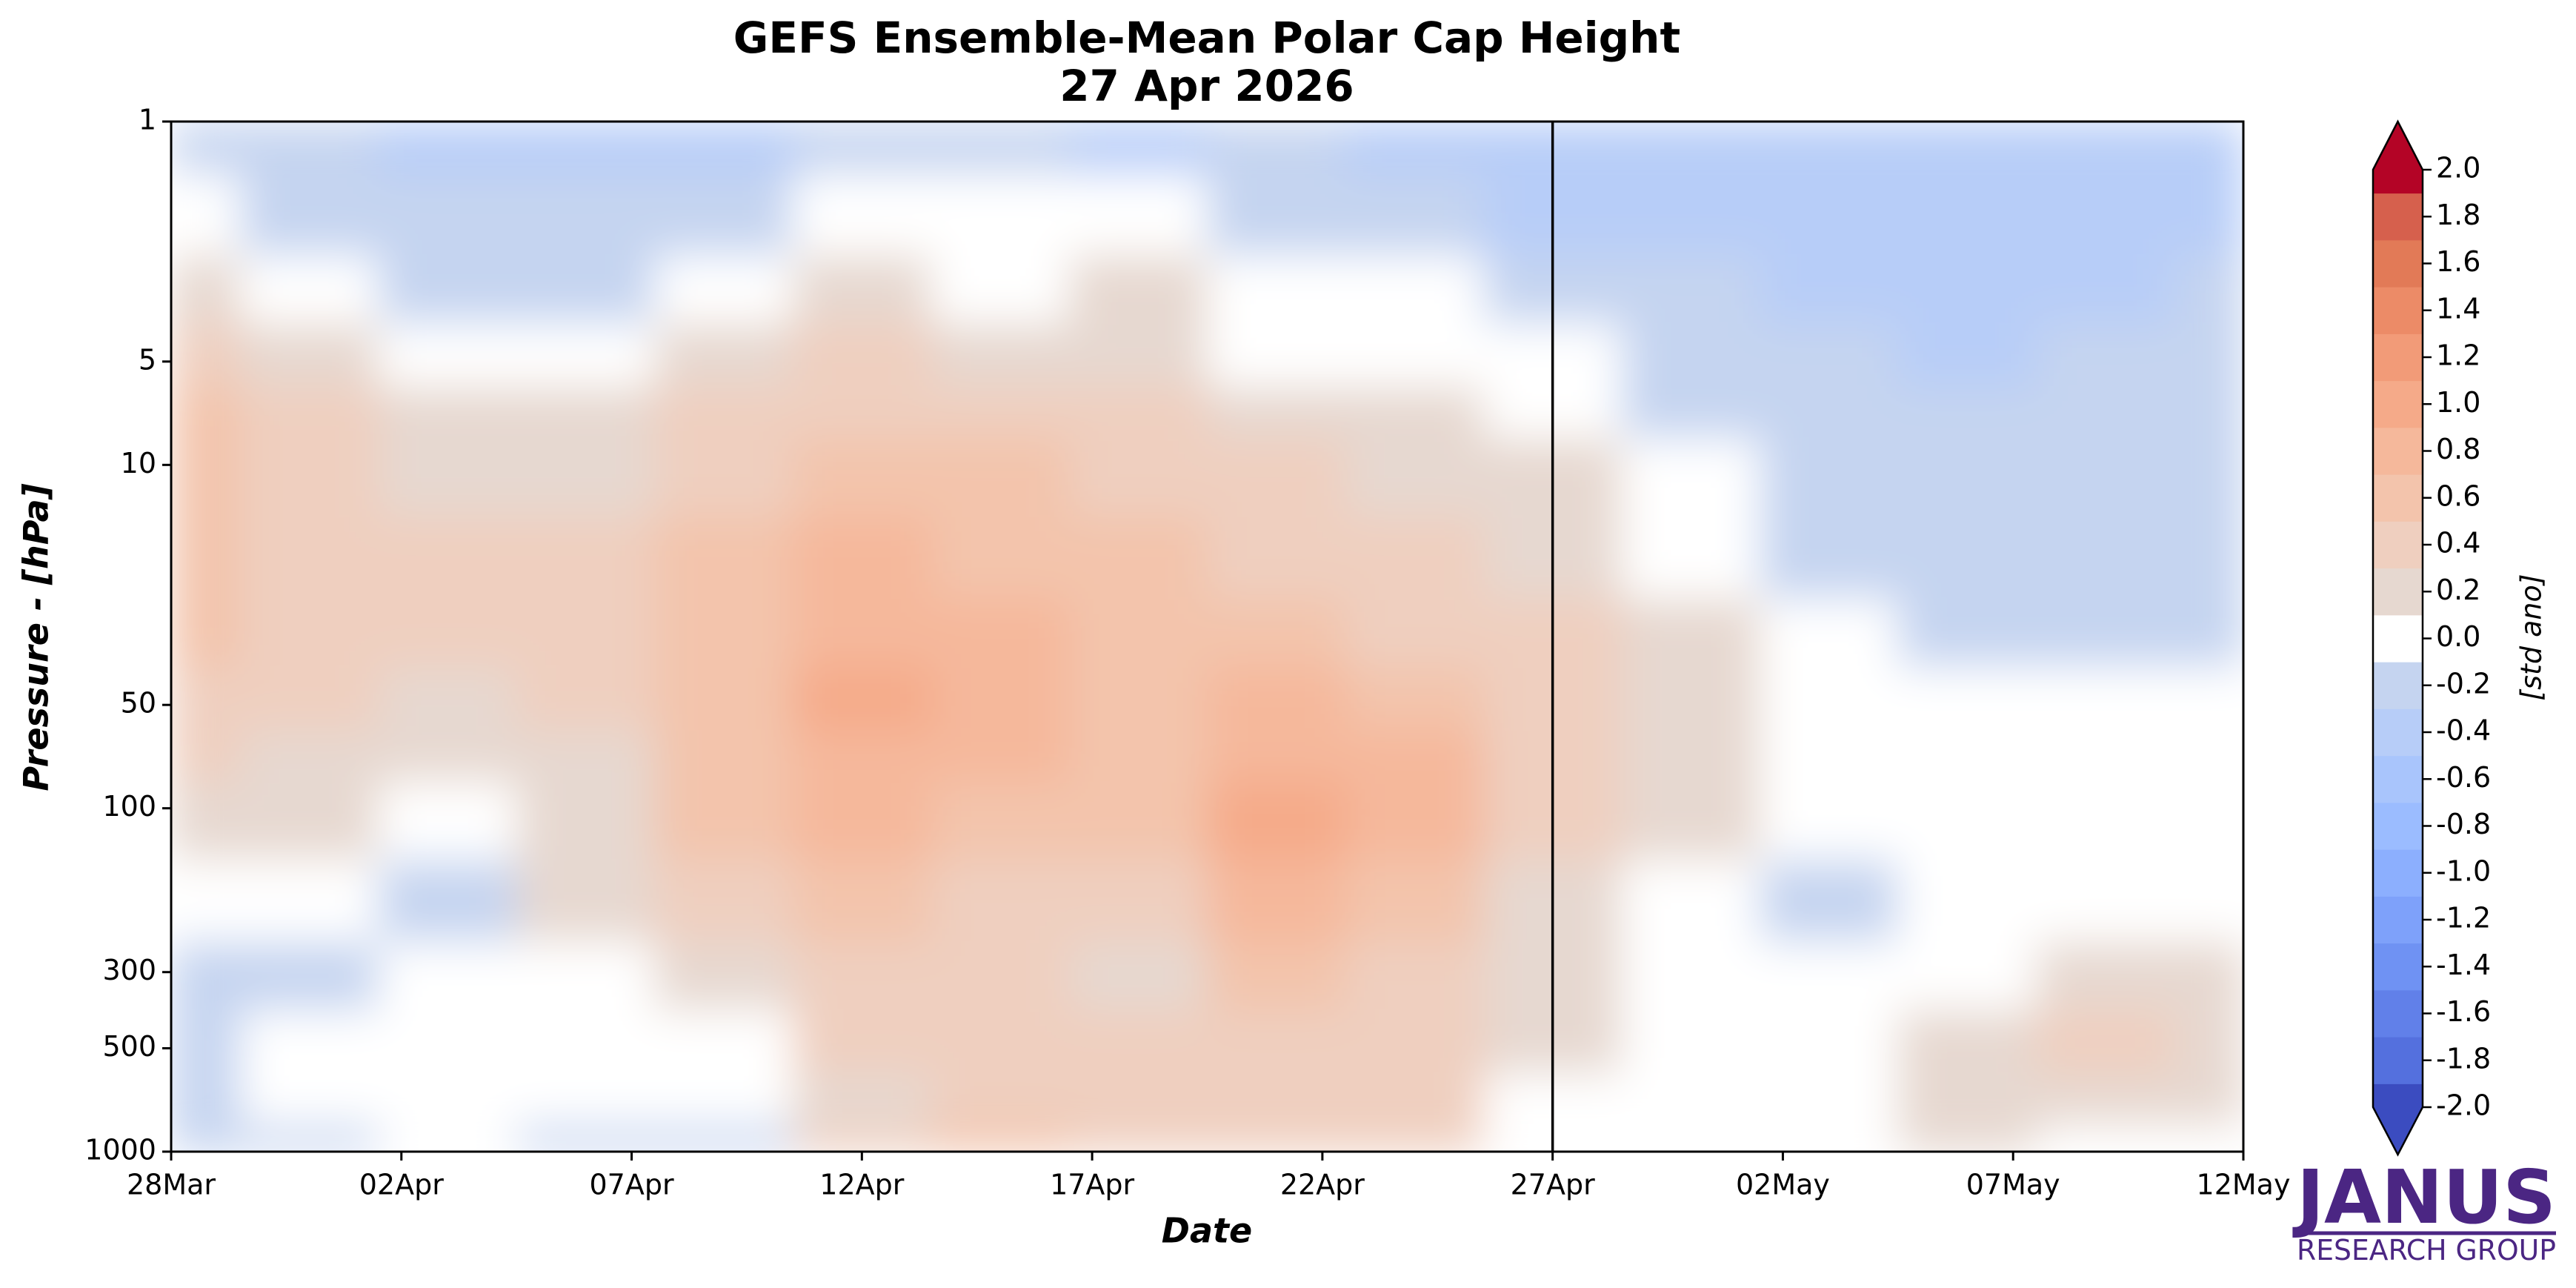 The width and height of the screenshot is (2576, 1288). I want to click on y-tick-label: 300, so click(129, 970).